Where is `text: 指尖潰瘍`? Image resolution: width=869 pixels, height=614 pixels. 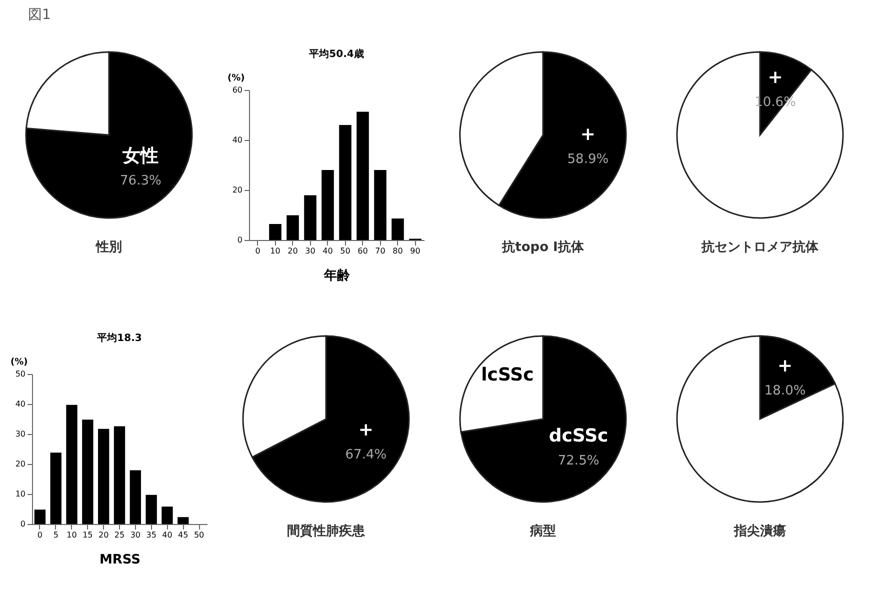
text: 指尖潰瘍 is located at coordinates (759, 531).